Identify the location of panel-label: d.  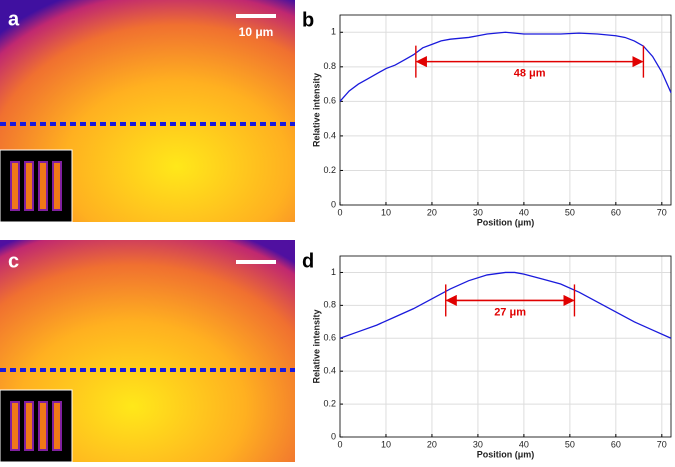
(308, 261).